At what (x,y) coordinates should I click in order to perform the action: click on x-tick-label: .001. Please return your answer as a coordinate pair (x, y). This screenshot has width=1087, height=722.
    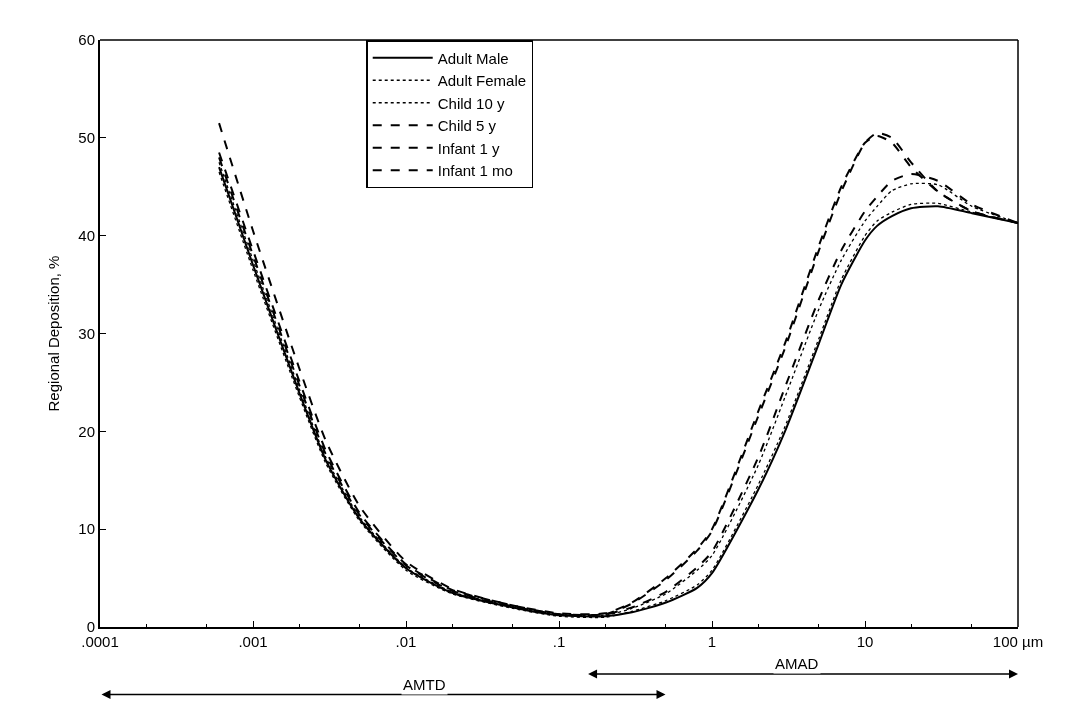
    Looking at the image, I should click on (253, 641).